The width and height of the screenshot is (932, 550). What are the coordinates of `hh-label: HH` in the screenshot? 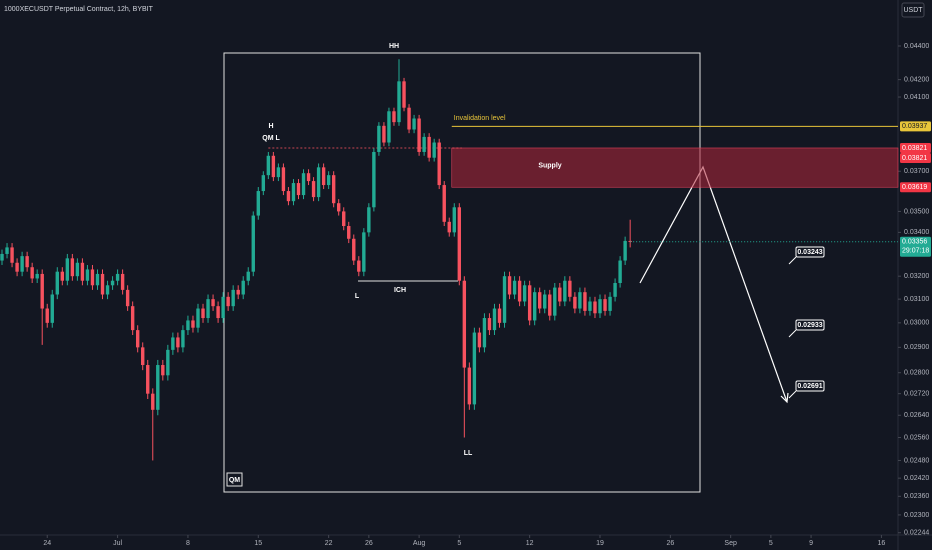 It's located at (394, 46).